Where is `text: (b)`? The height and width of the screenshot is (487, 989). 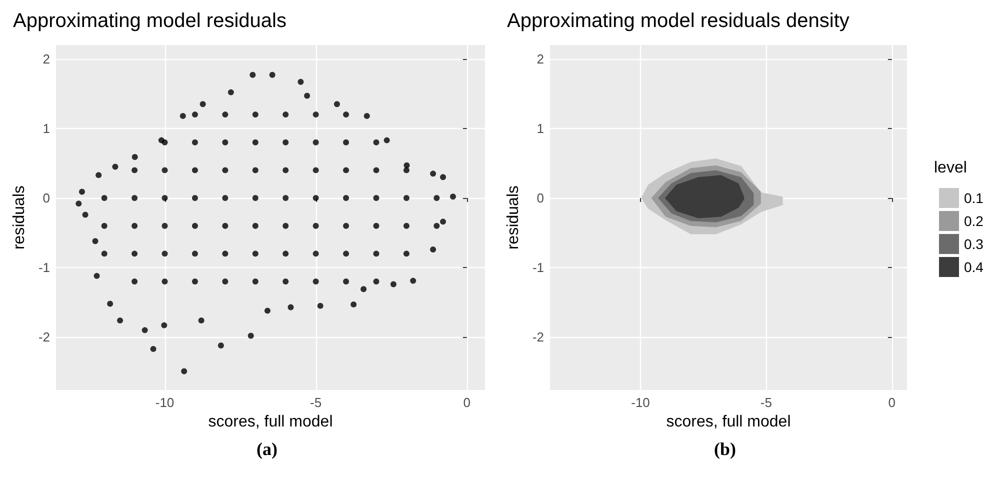 text: (b) is located at coordinates (725, 449).